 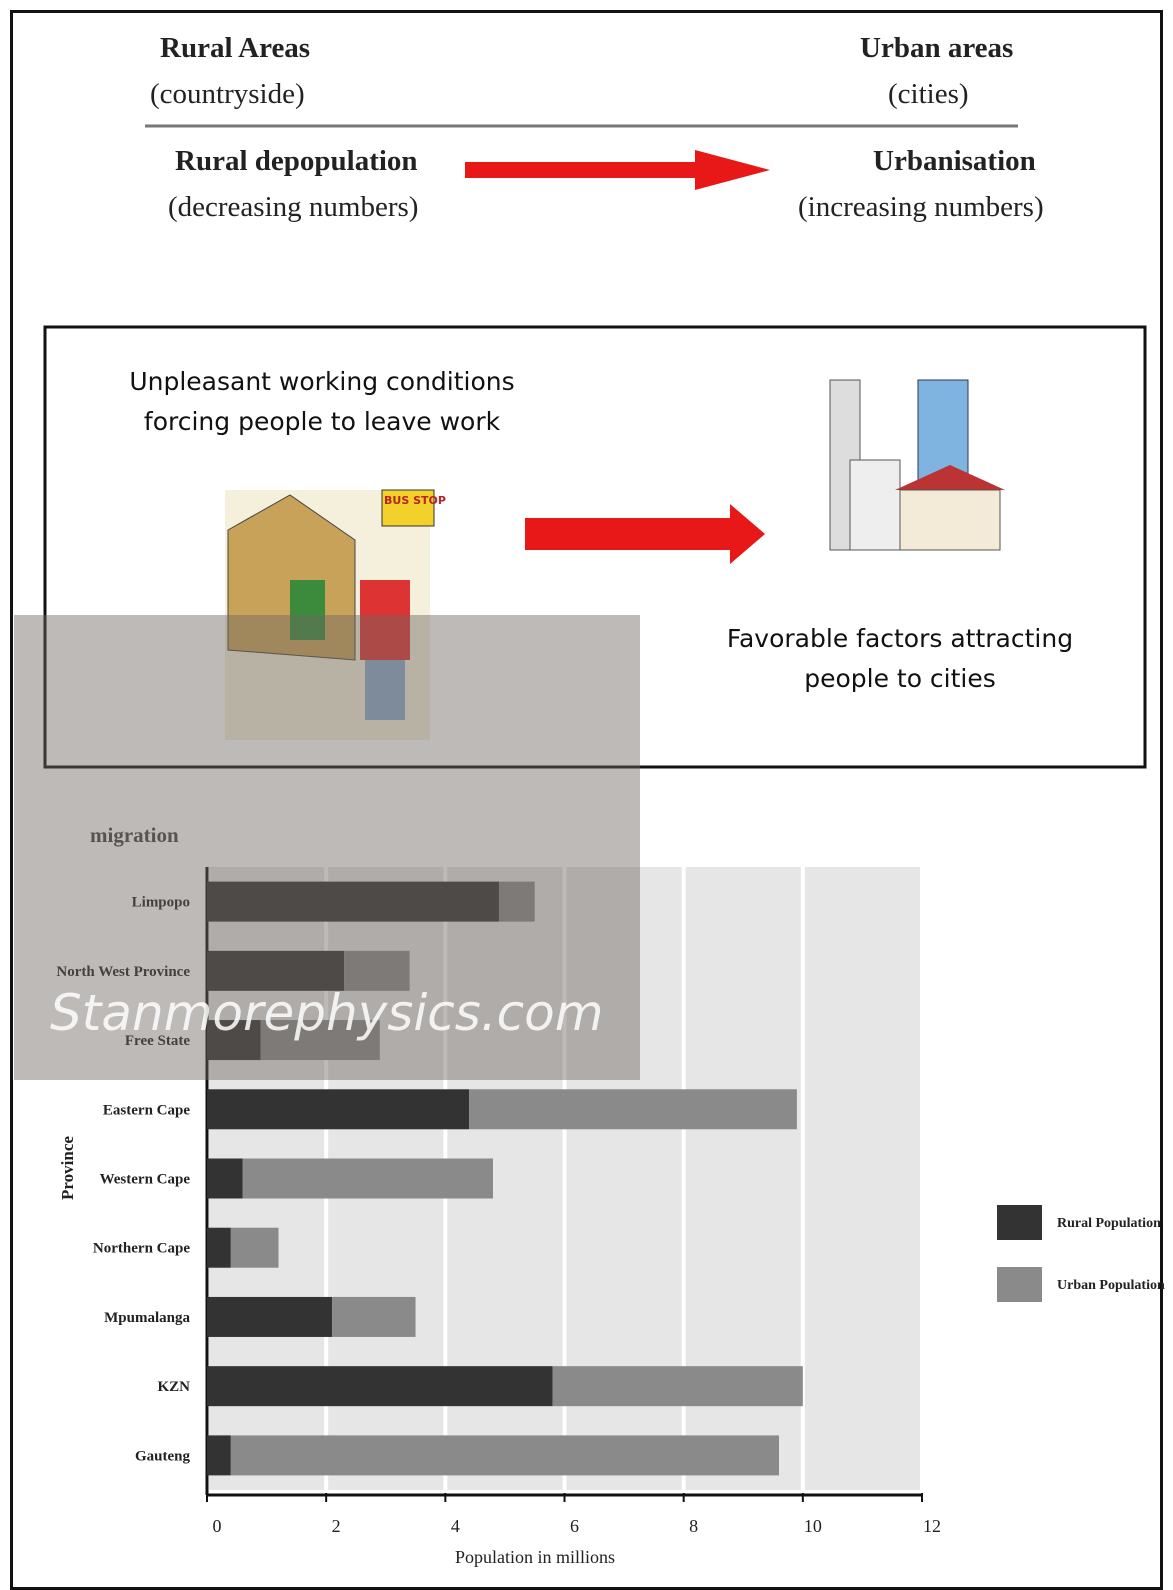 I want to click on push-text: forcing people to leave work, so click(x=322, y=421).